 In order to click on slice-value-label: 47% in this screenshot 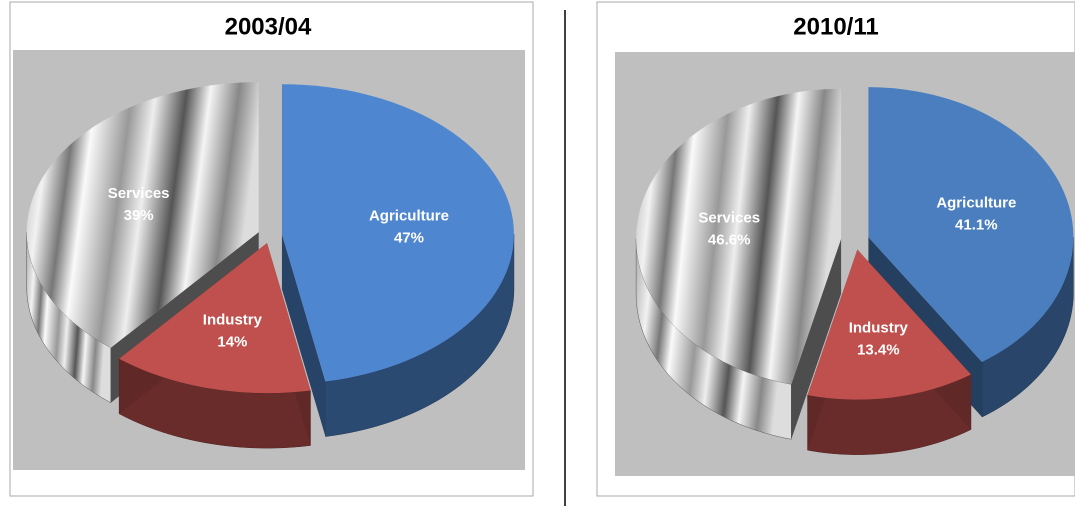, I will do `click(409, 237)`.